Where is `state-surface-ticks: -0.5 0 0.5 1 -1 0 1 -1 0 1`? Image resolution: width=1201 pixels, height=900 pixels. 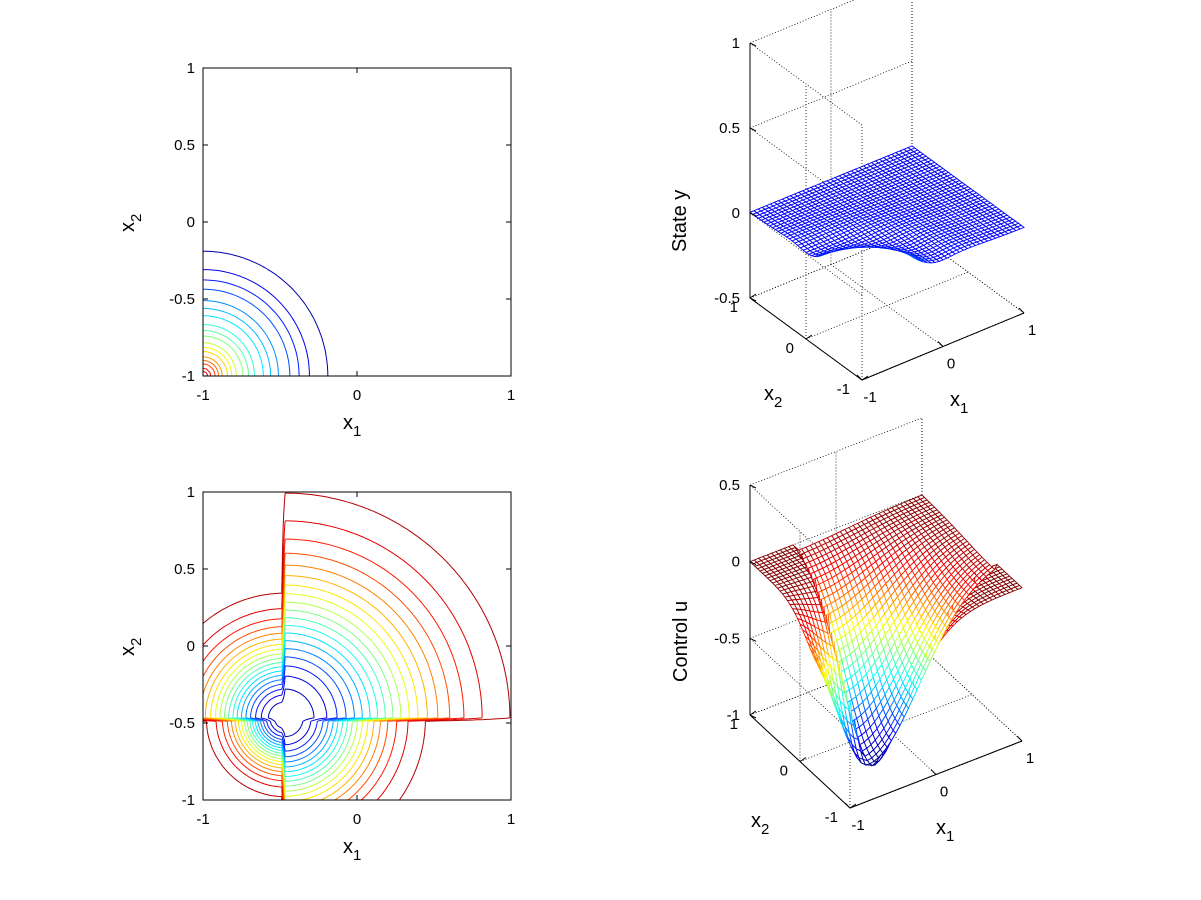 state-surface-ticks: -0.5 0 0.5 1 -1 0 1 -1 0 1 is located at coordinates (875, 220).